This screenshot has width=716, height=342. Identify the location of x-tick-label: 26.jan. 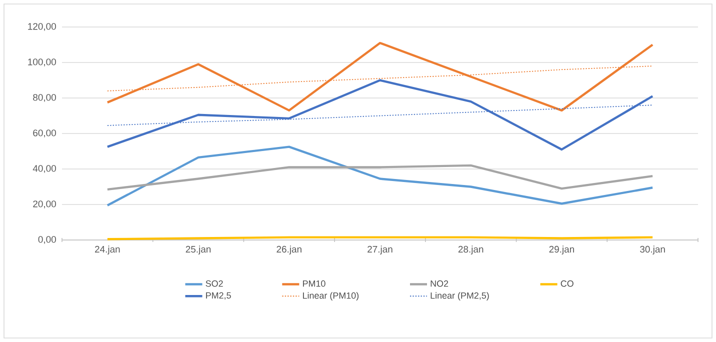
(289, 250).